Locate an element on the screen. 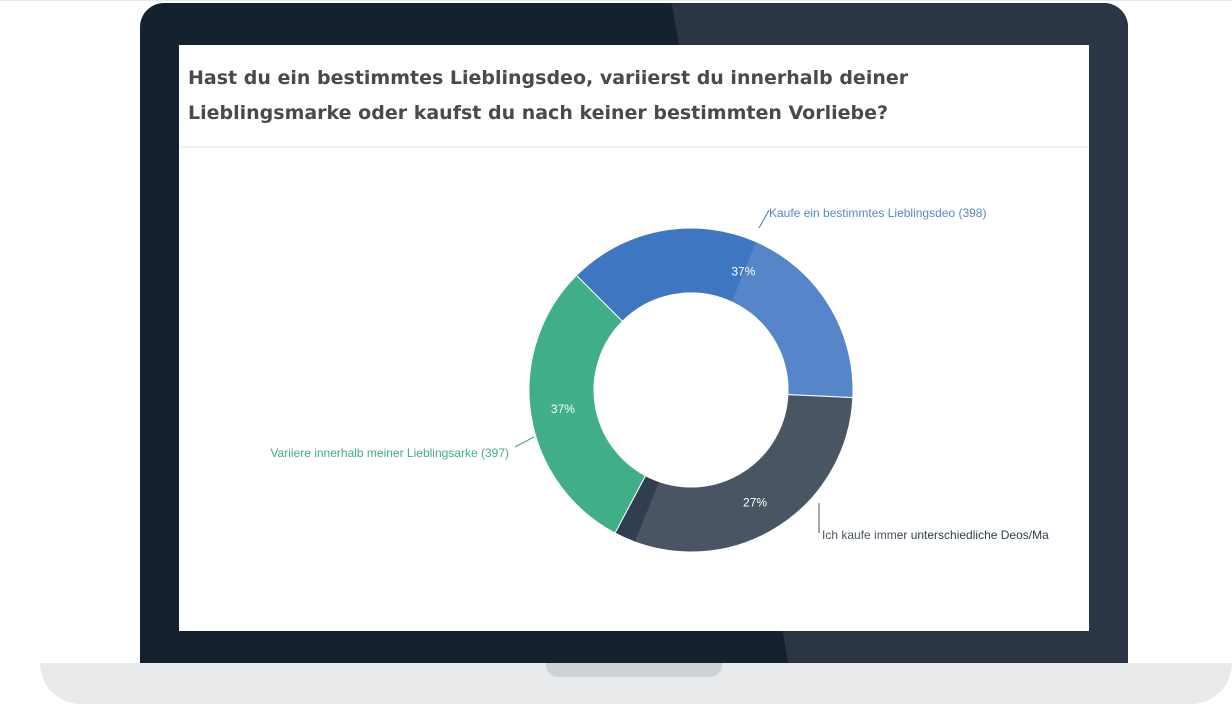 The height and width of the screenshot is (705, 1232). slice-label: Ich kaufe immer unterschiedliche Deos/Ma is located at coordinates (935, 535).